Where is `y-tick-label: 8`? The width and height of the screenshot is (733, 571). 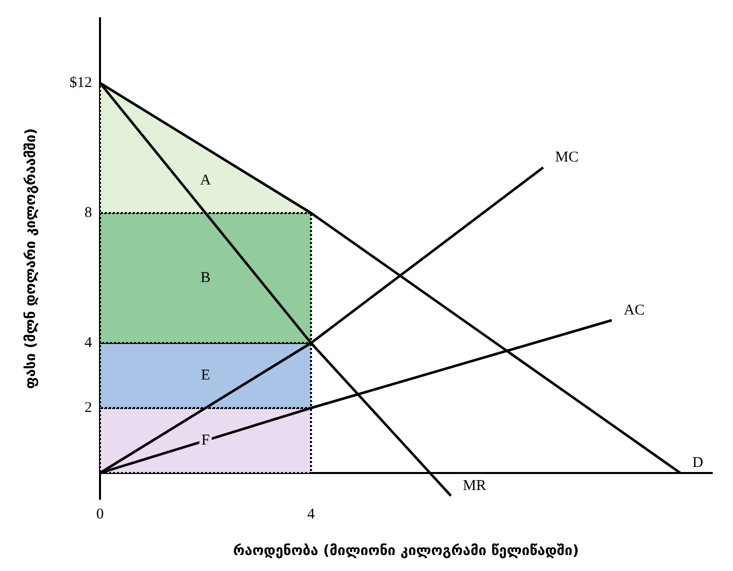
y-tick-label: 8 is located at coordinates (88, 213).